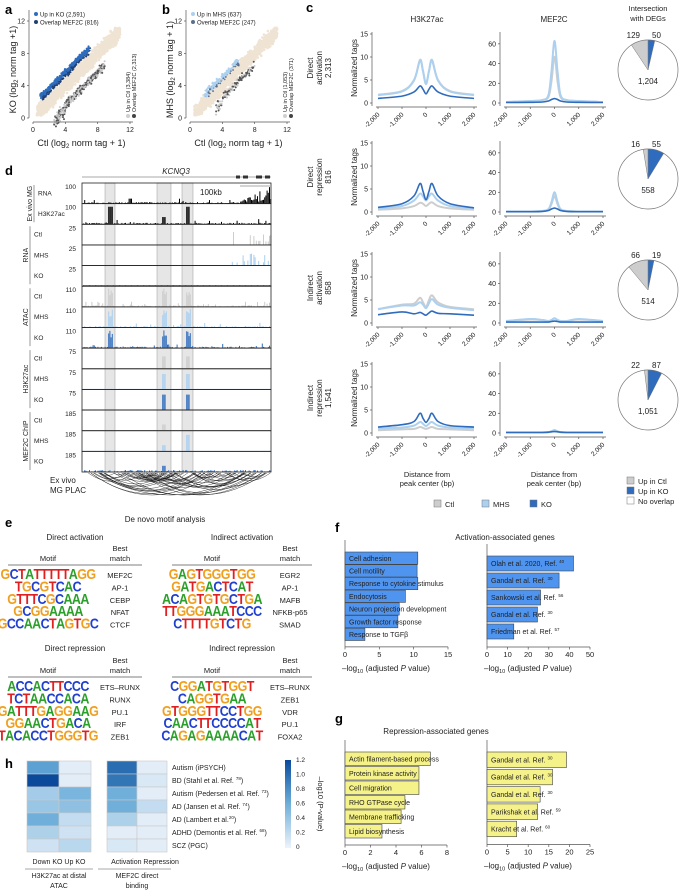 This screenshot has width=685, height=890. I want to click on x-axis-label-part: norm tag + 1), so click(254, 143).